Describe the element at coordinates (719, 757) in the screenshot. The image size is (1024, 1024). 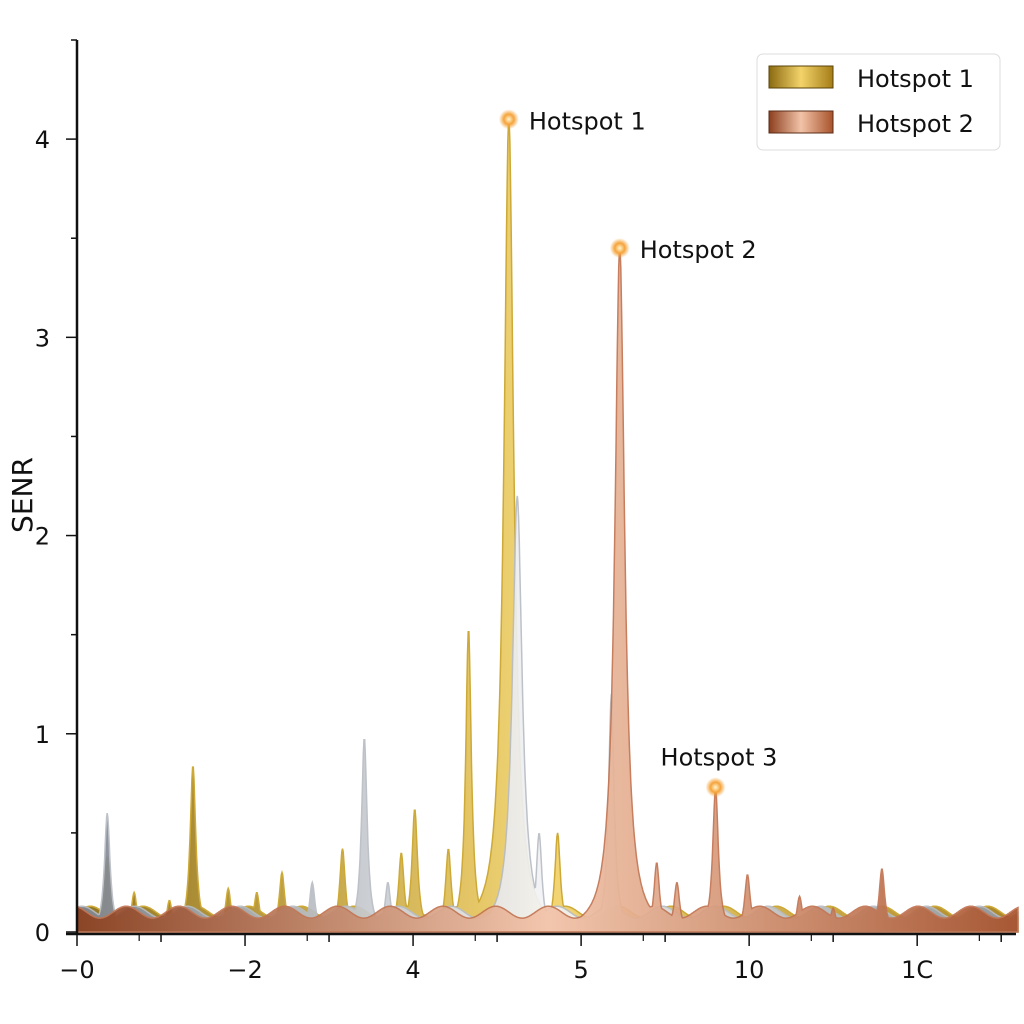
I see `hotspot-label: Hotspot 3` at that location.